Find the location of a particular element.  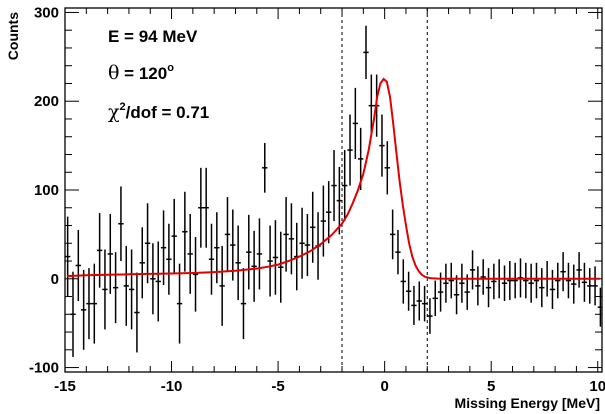

annotation-energy: E = 94 MeV is located at coordinates (153, 36).